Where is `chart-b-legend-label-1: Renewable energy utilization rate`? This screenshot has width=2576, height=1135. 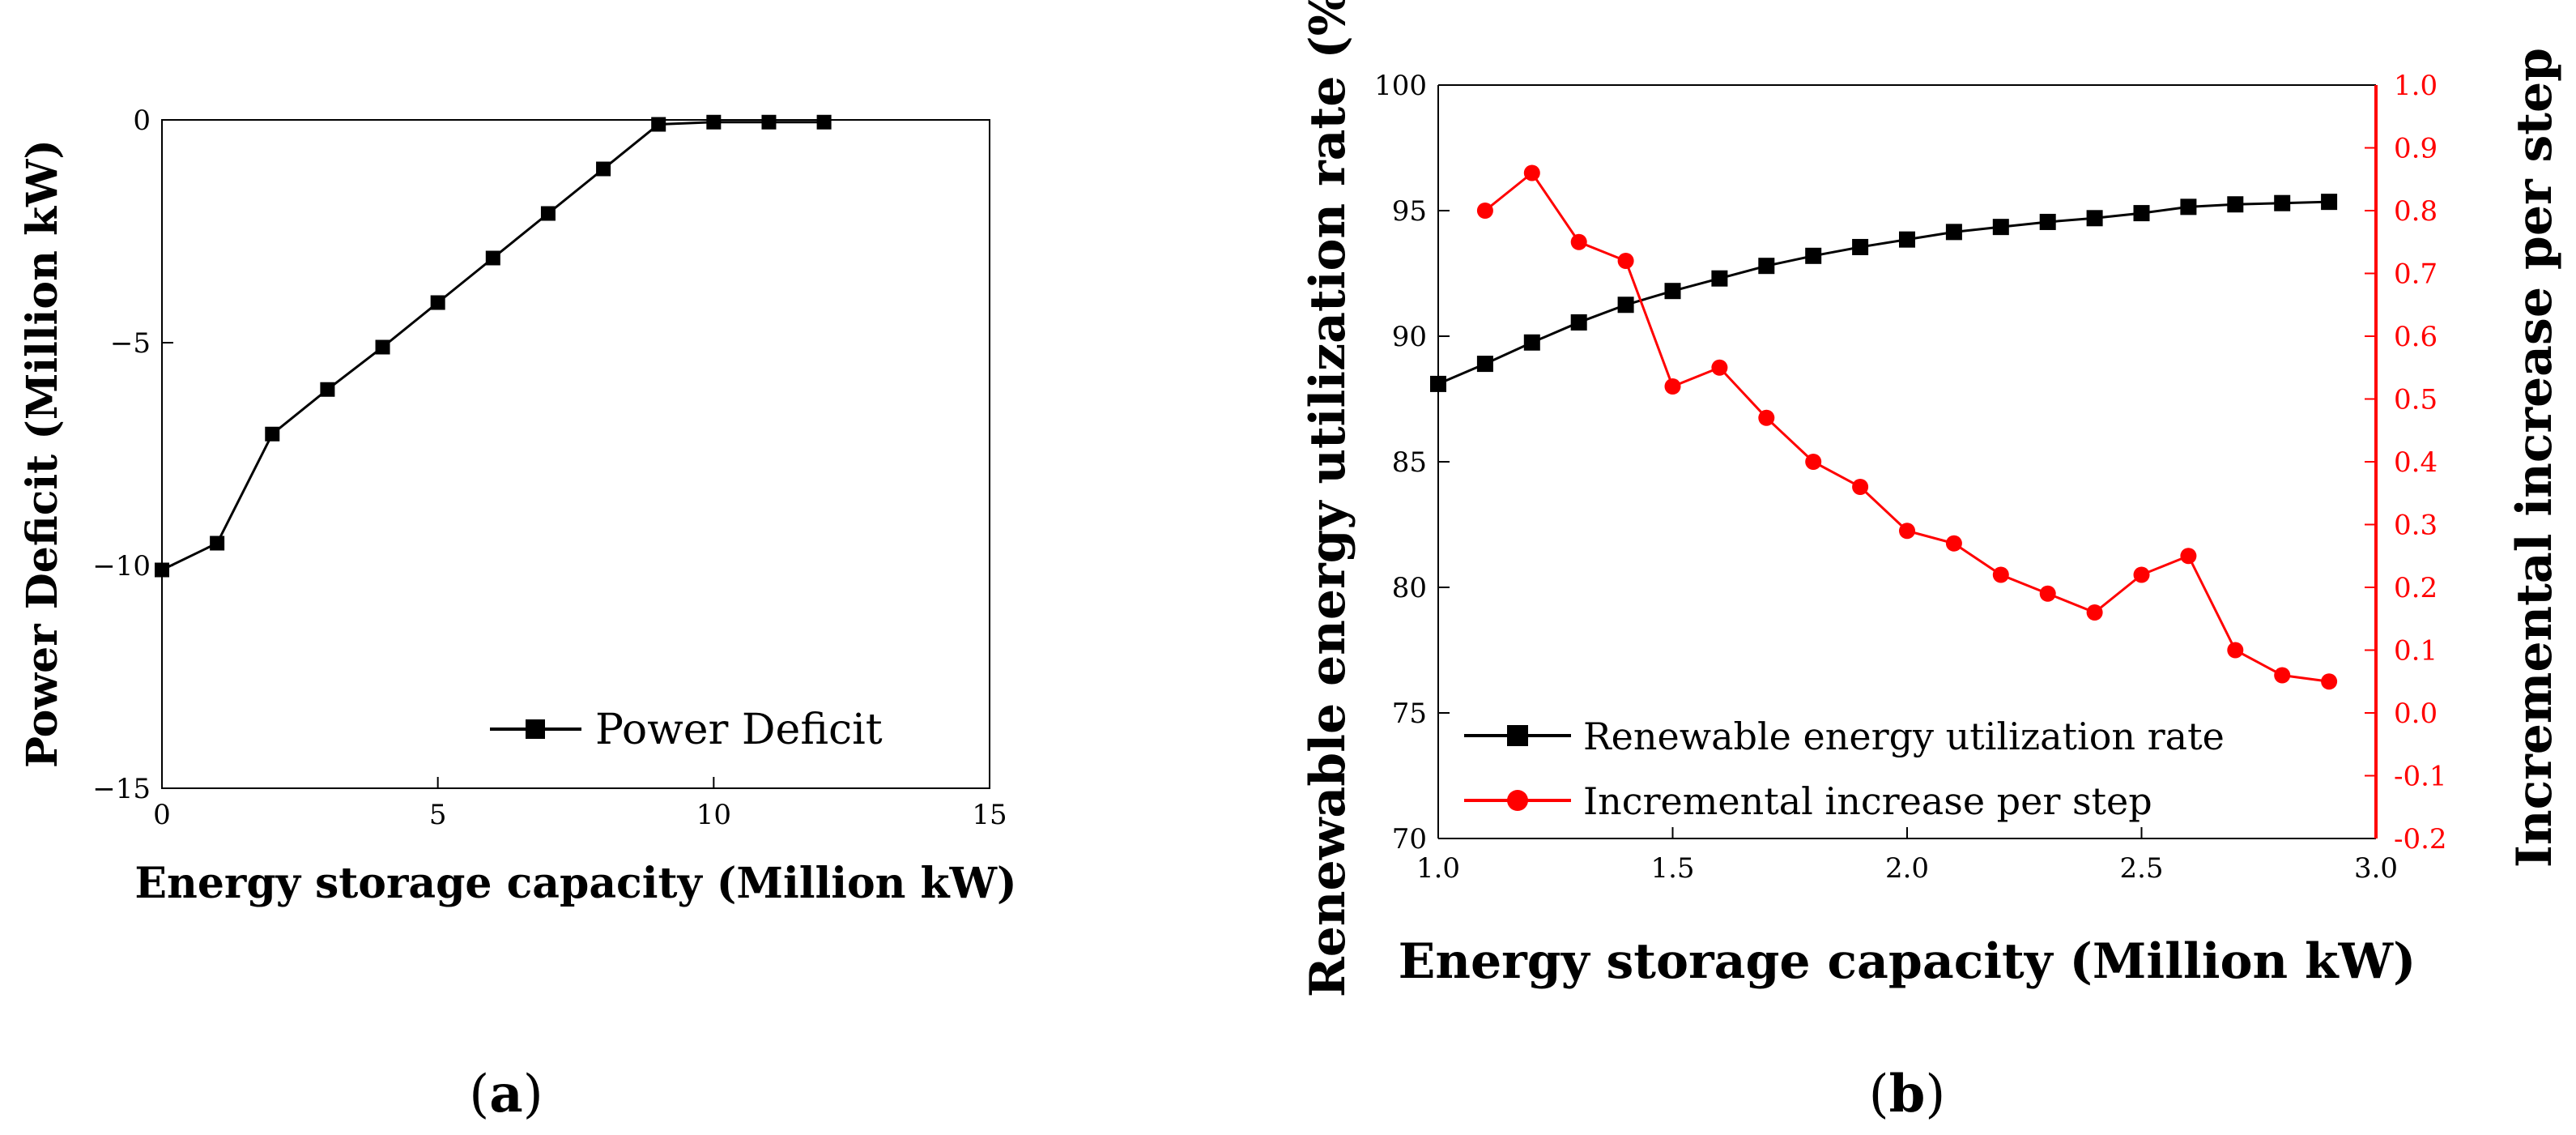
chart-b-legend-label-1: Renewable energy utilization rate is located at coordinates (1904, 736).